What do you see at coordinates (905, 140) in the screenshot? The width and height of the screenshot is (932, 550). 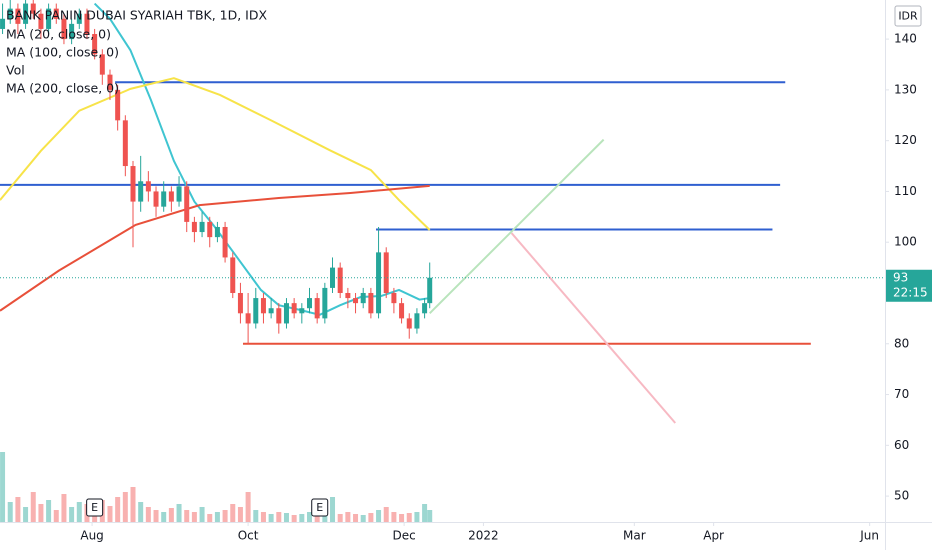 I see `y-tick-label: 120` at bounding box center [905, 140].